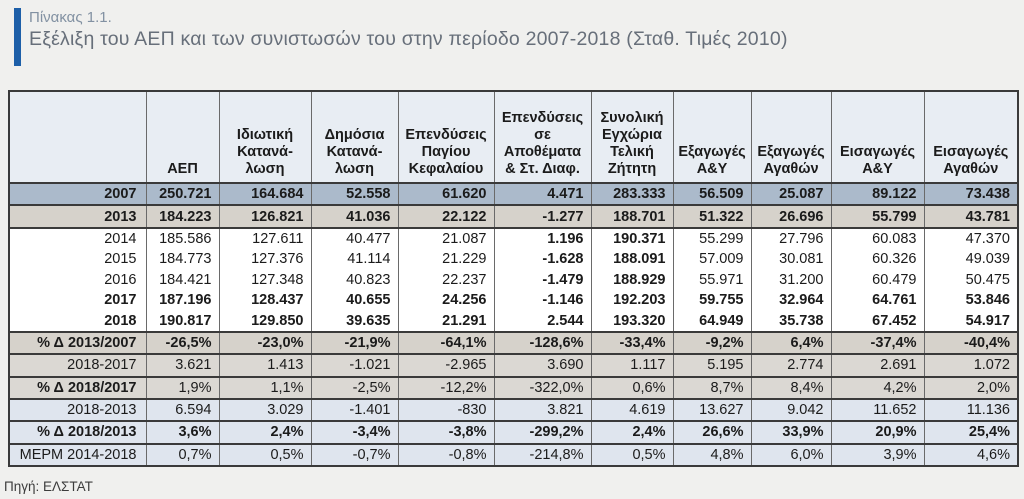 This screenshot has width=1024, height=499. Describe the element at coordinates (970, 455) in the screenshot. I see `data-cell: 4,6%` at that location.